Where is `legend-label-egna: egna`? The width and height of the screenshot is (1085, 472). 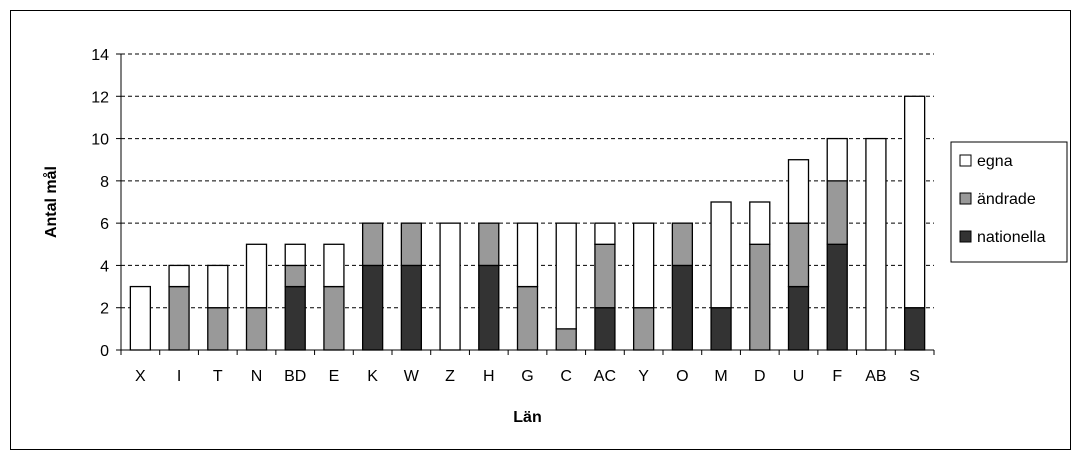 legend-label-egna: egna is located at coordinates (995, 161).